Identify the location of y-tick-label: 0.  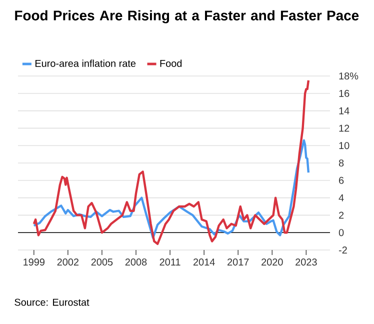
(341, 232).